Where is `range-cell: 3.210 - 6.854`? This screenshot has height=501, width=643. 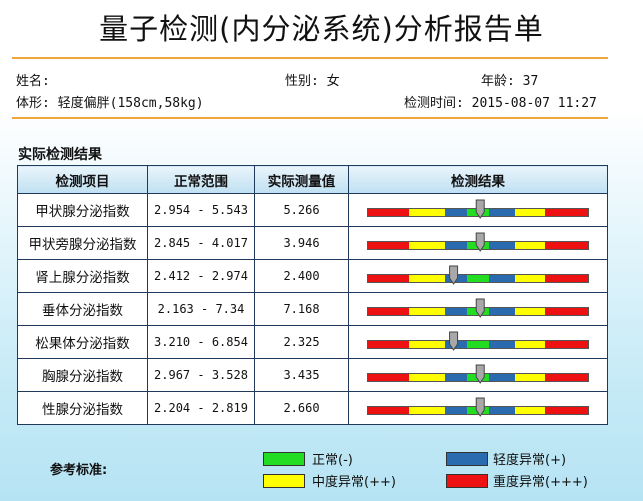
range-cell: 3.210 - 6.854 is located at coordinates (201, 342).